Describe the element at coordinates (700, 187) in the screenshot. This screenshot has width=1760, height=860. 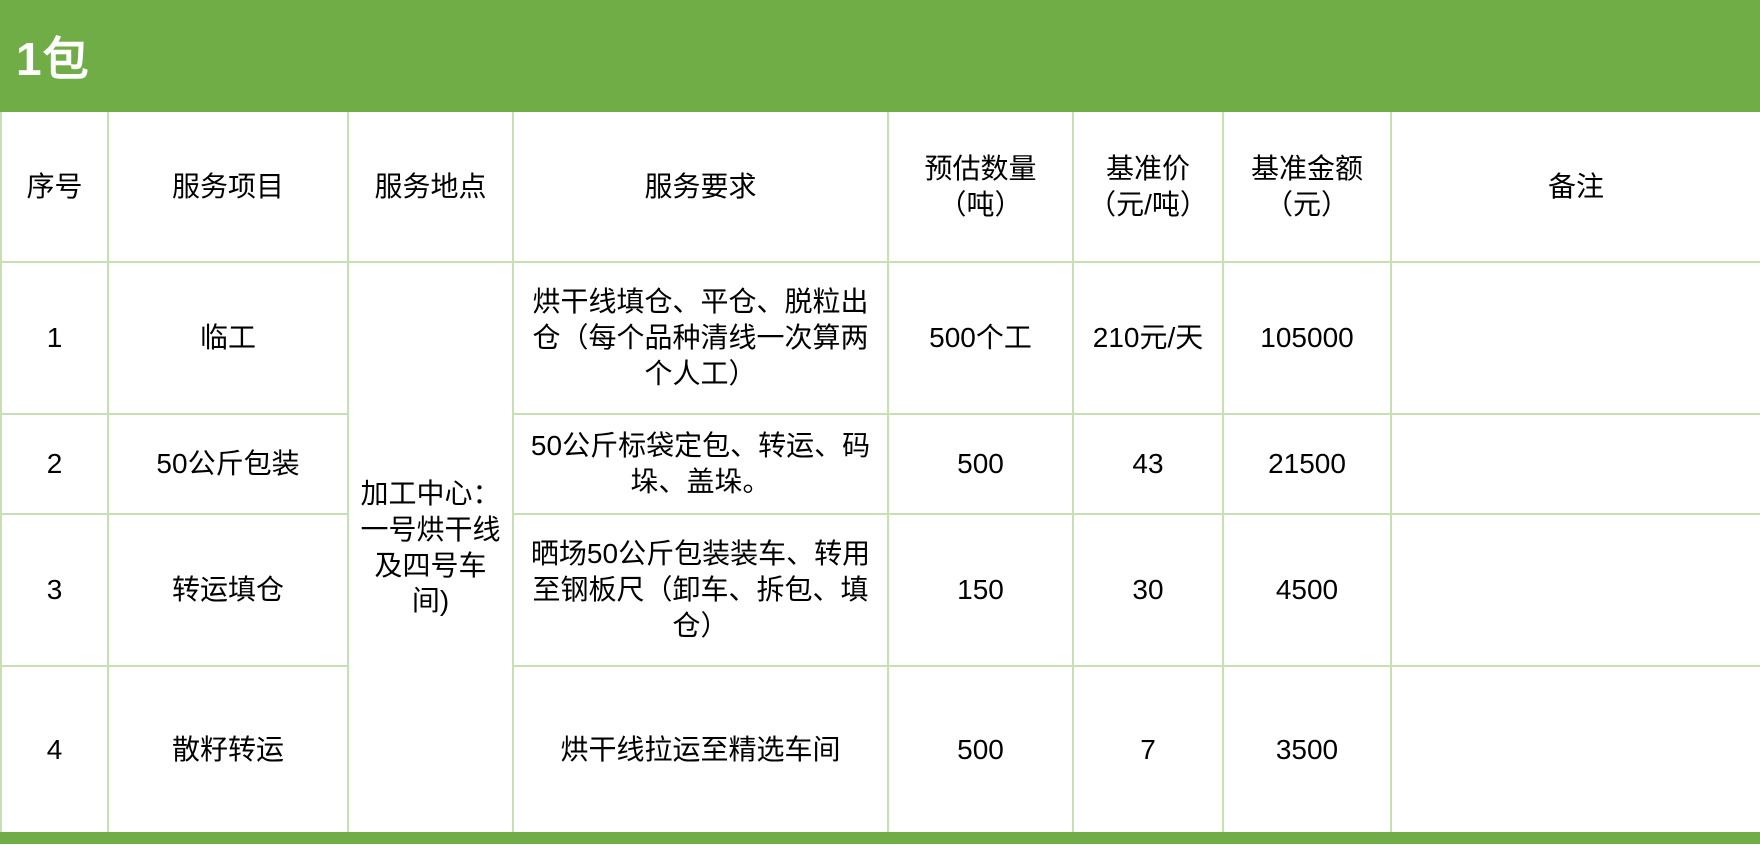
I see `header-service-requirement: 服务要求` at that location.